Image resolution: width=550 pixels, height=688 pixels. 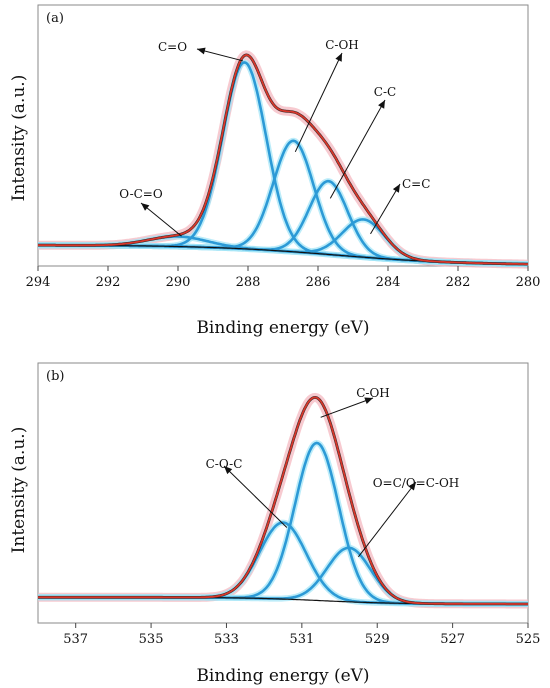 What do you see at coordinates (333, 472) in the screenshot?
I see `annotations-b: C-OH C-O-C O=C/O=C-OH` at bounding box center [333, 472].